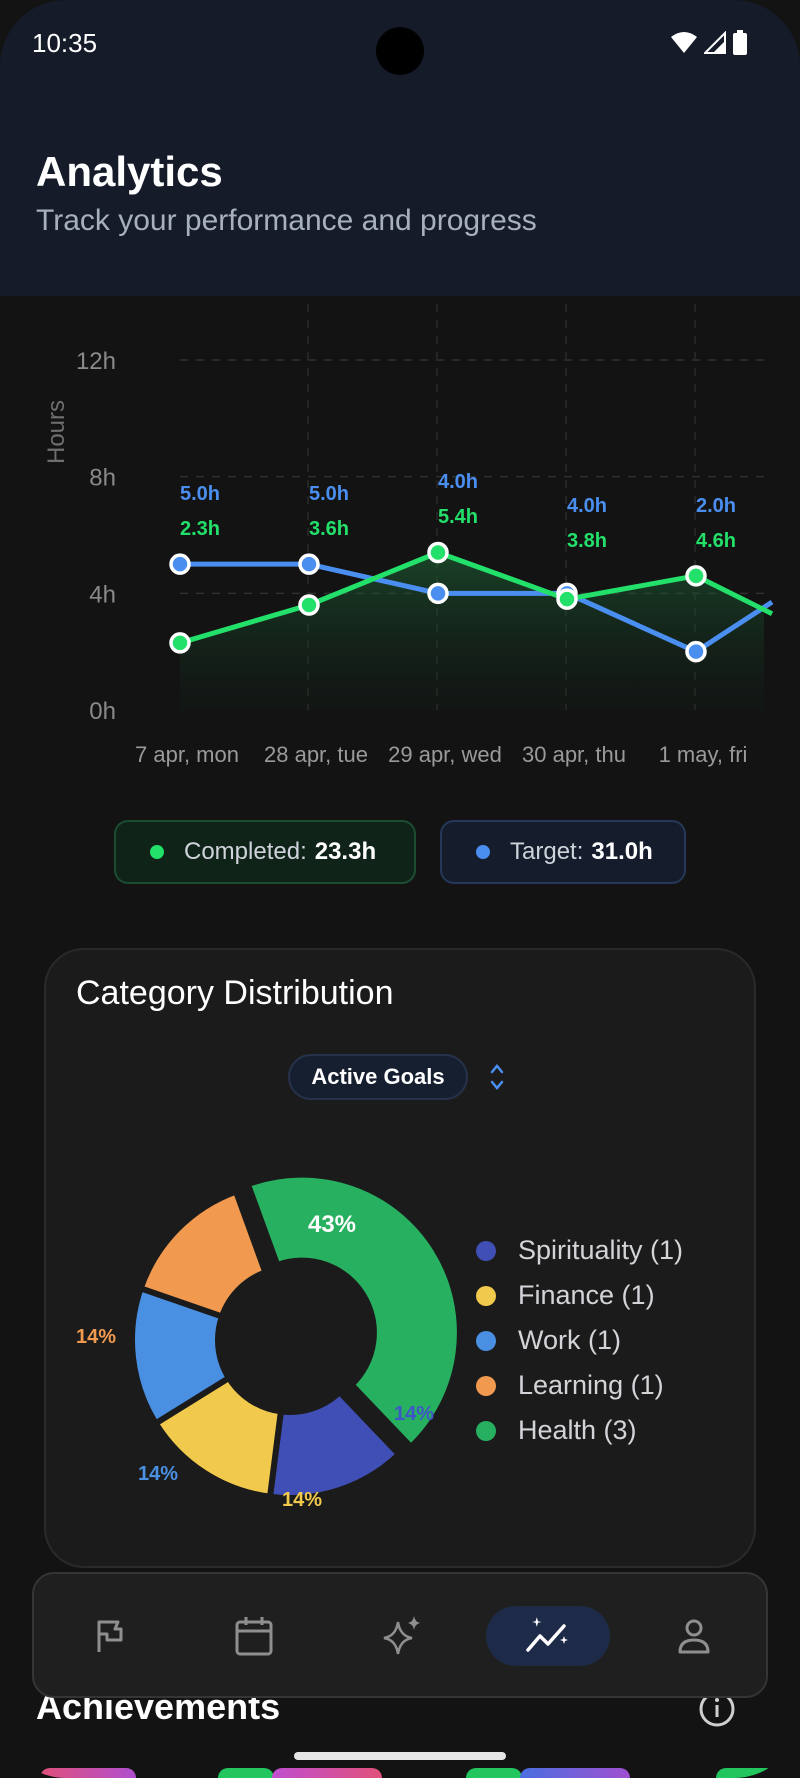 The image size is (800, 1778). Describe the element at coordinates (716, 506) in the screenshot. I see `target-data-label: 2.0h` at that location.